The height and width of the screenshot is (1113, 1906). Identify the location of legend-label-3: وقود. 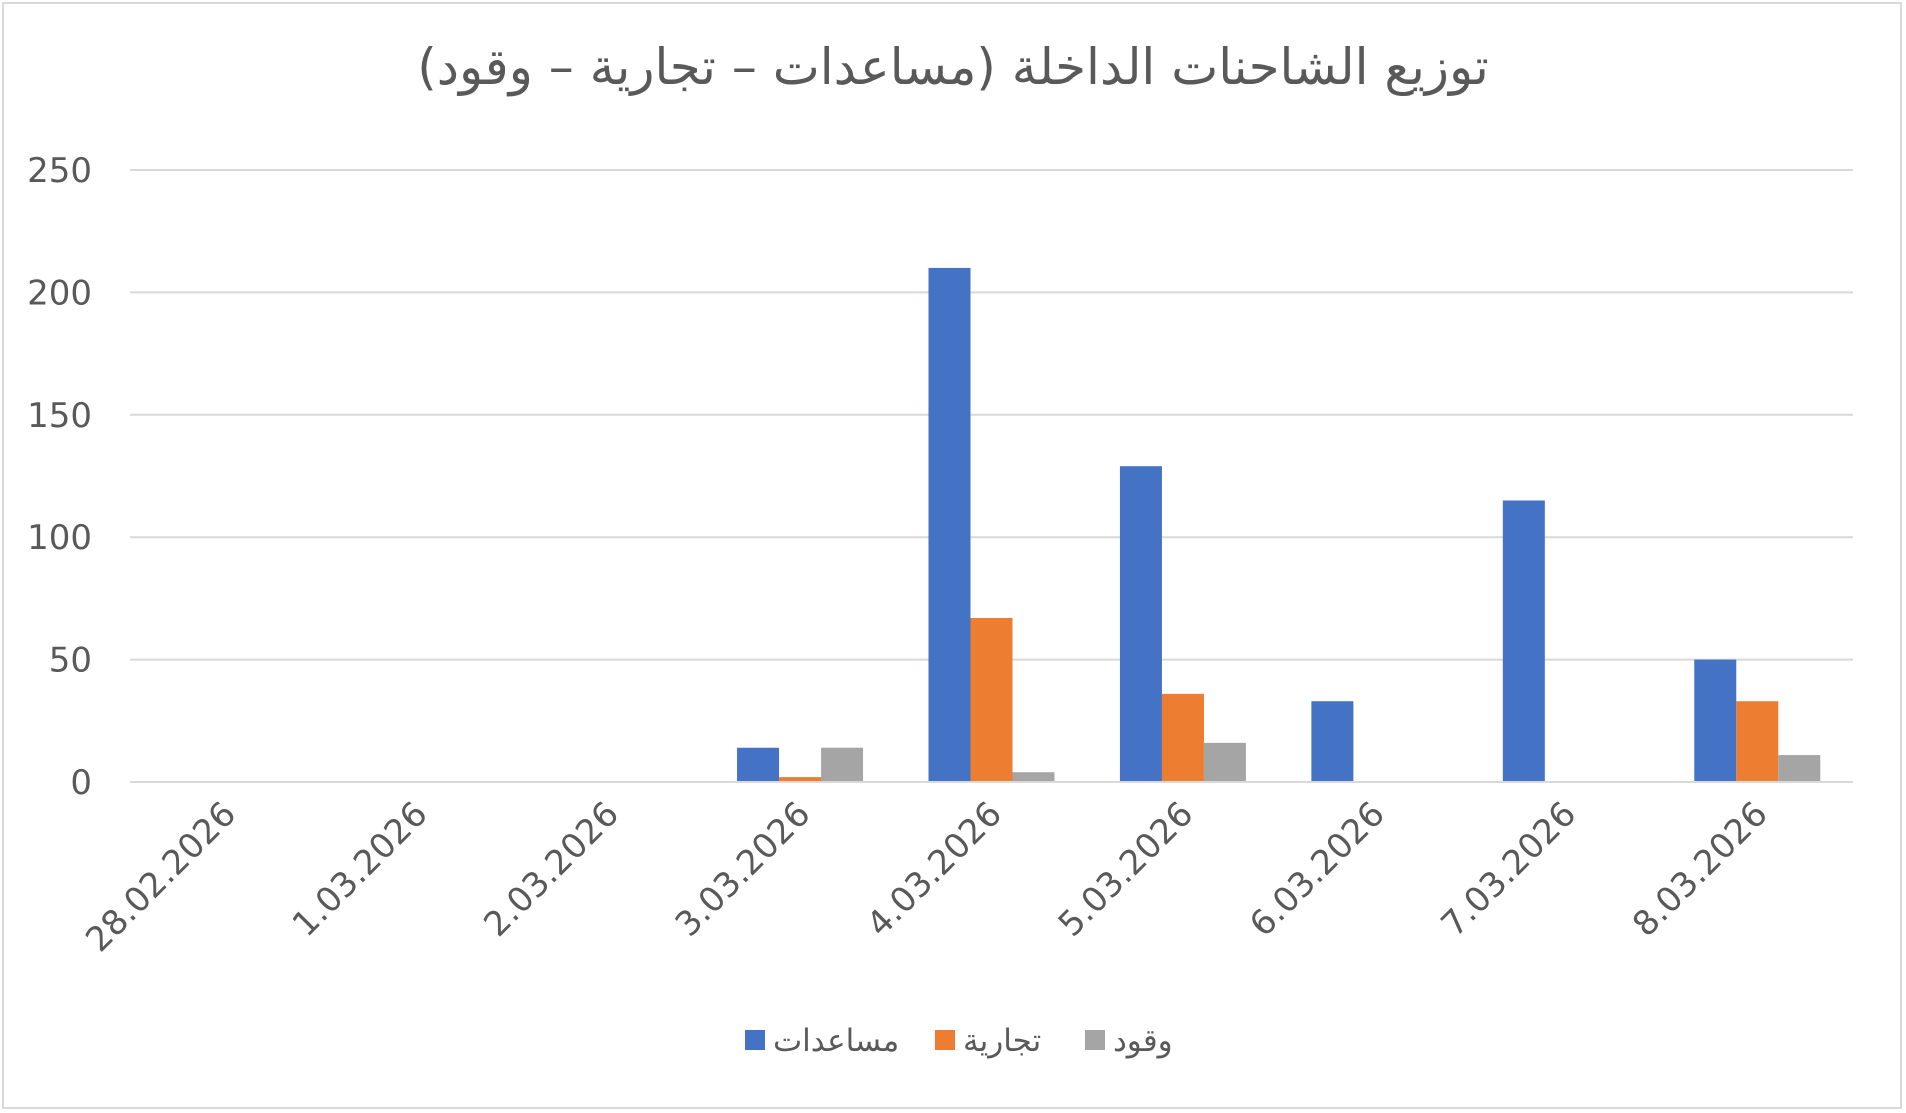
(1143, 1041).